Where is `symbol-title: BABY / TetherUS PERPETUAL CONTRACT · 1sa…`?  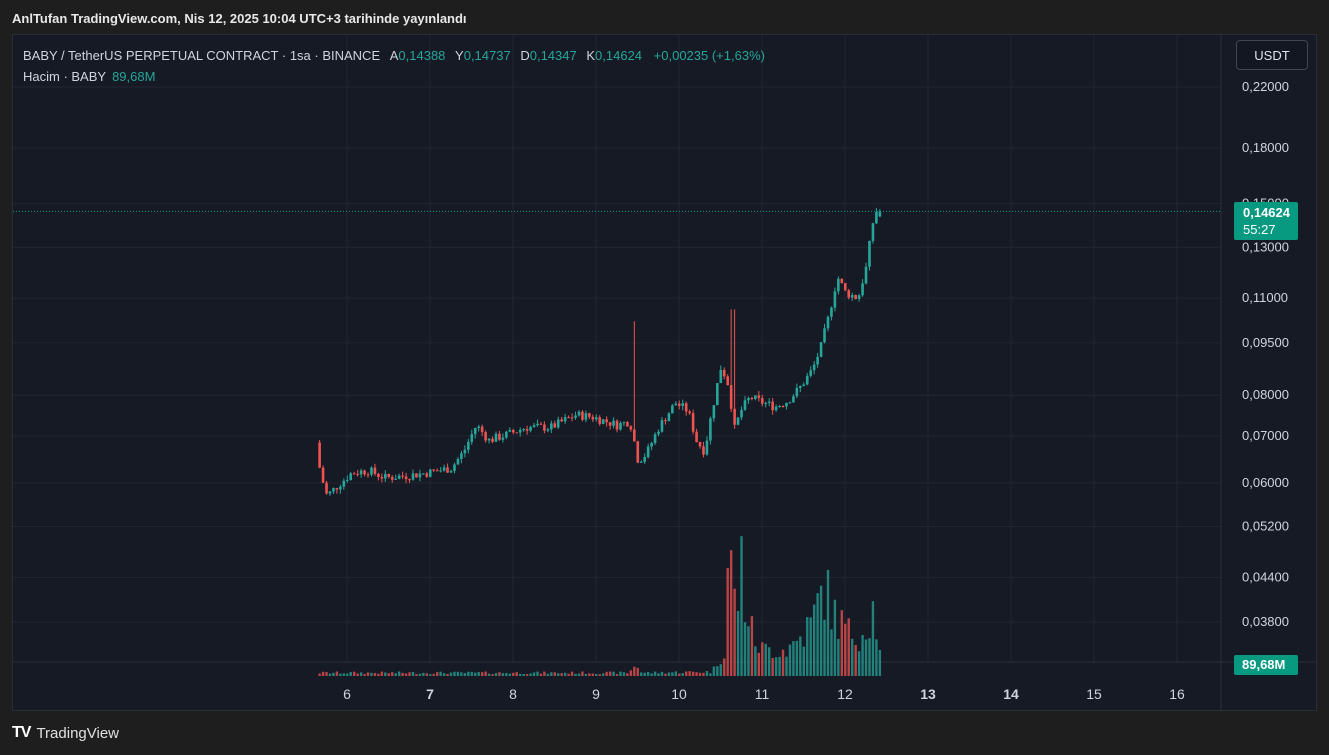
symbol-title: BABY / TetherUS PERPETUAL CONTRACT · 1sa… is located at coordinates (202, 55).